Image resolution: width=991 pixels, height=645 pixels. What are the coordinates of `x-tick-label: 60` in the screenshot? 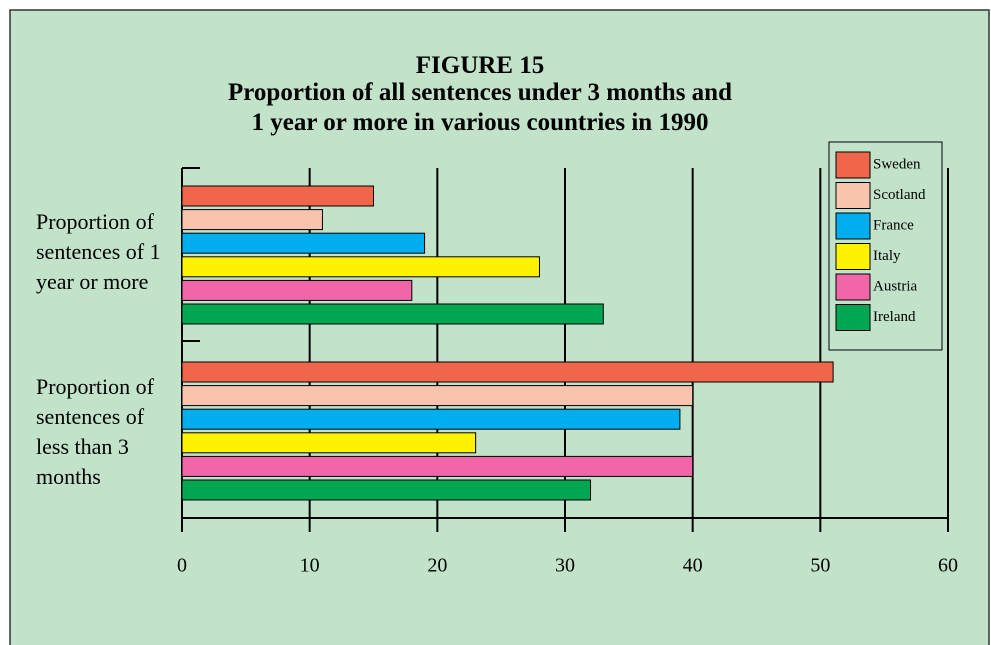 It's located at (948, 566).